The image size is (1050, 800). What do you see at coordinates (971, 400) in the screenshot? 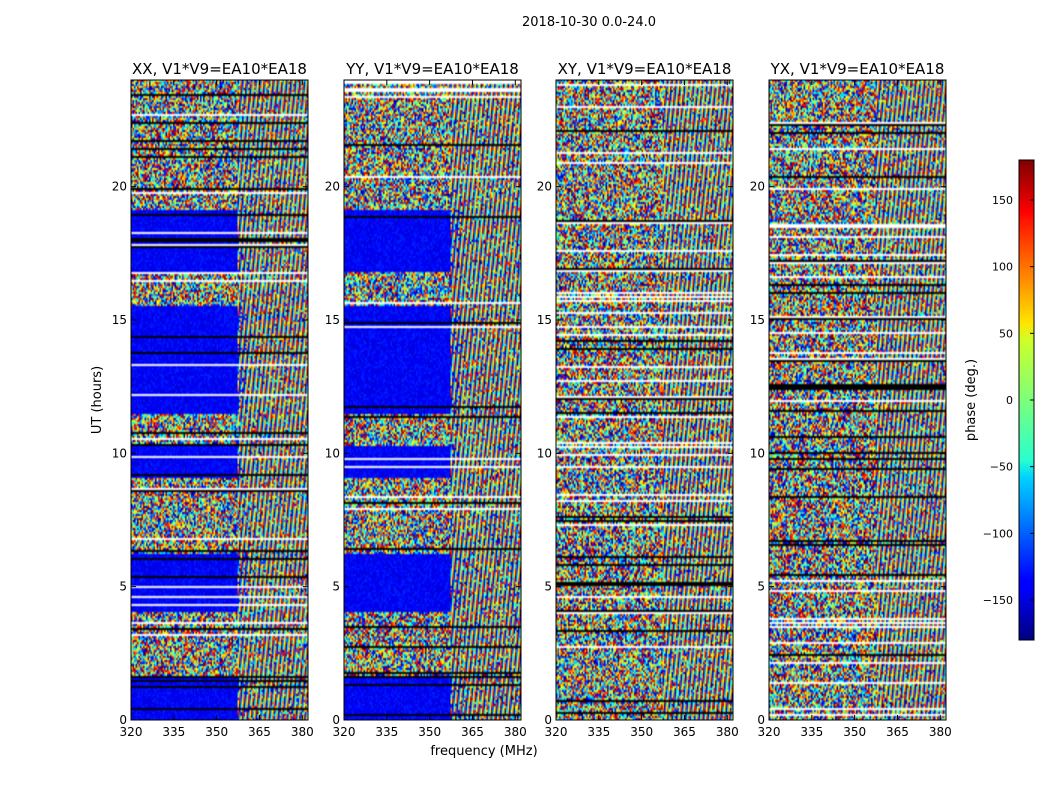
I see `colorbar-label: phase (deg.)` at bounding box center [971, 400].